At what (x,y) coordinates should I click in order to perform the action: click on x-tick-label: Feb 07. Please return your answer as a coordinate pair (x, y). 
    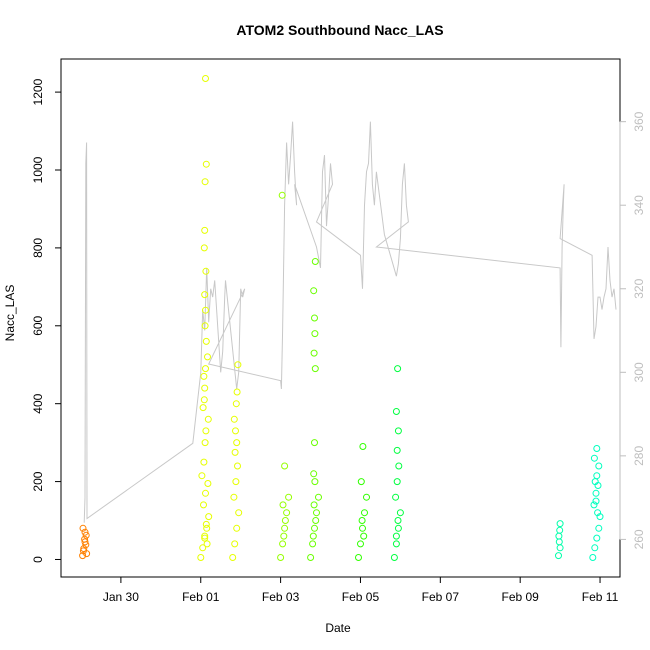
    Looking at the image, I should click on (441, 597).